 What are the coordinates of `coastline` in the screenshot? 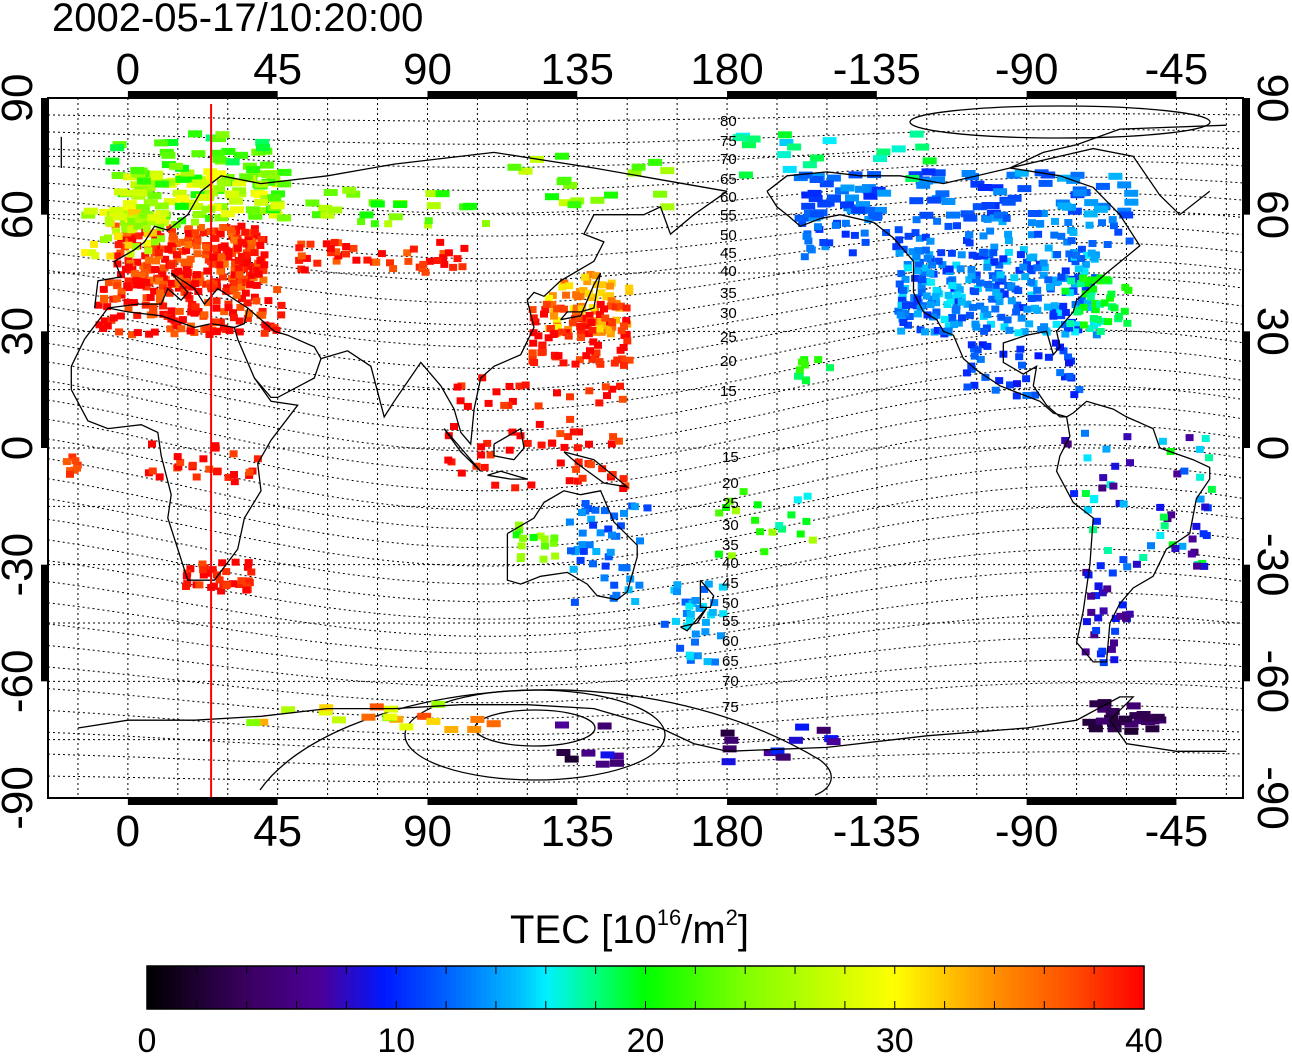 It's located at (507, 475).